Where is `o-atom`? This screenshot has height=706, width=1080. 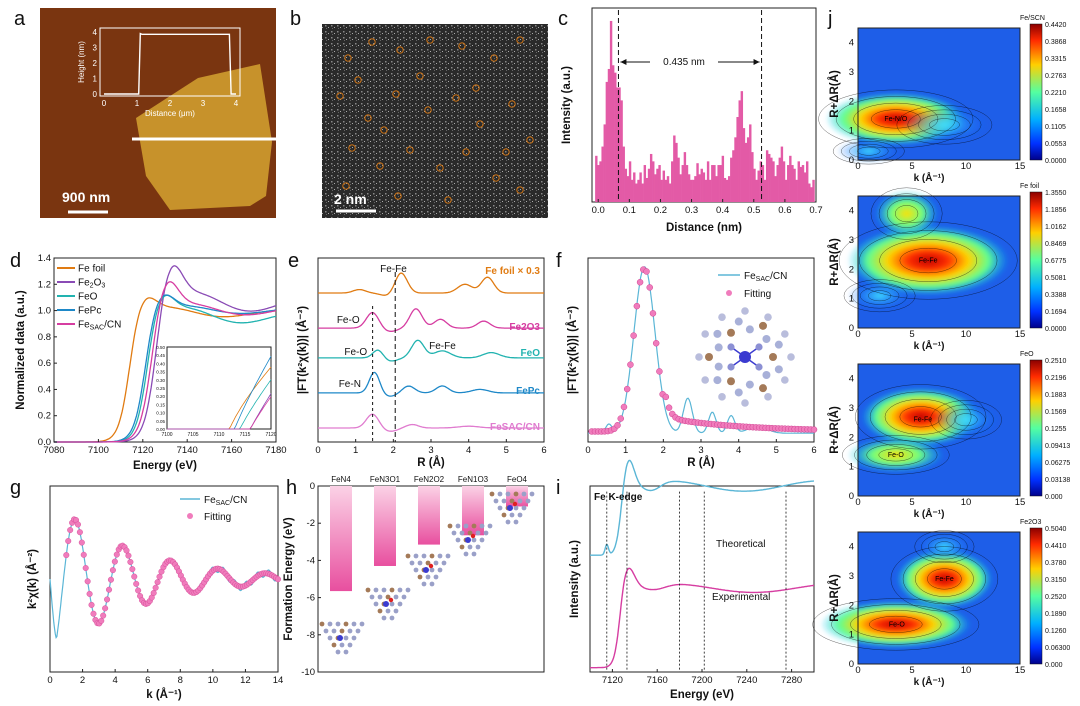
o-atom is located at coordinates (391, 600).